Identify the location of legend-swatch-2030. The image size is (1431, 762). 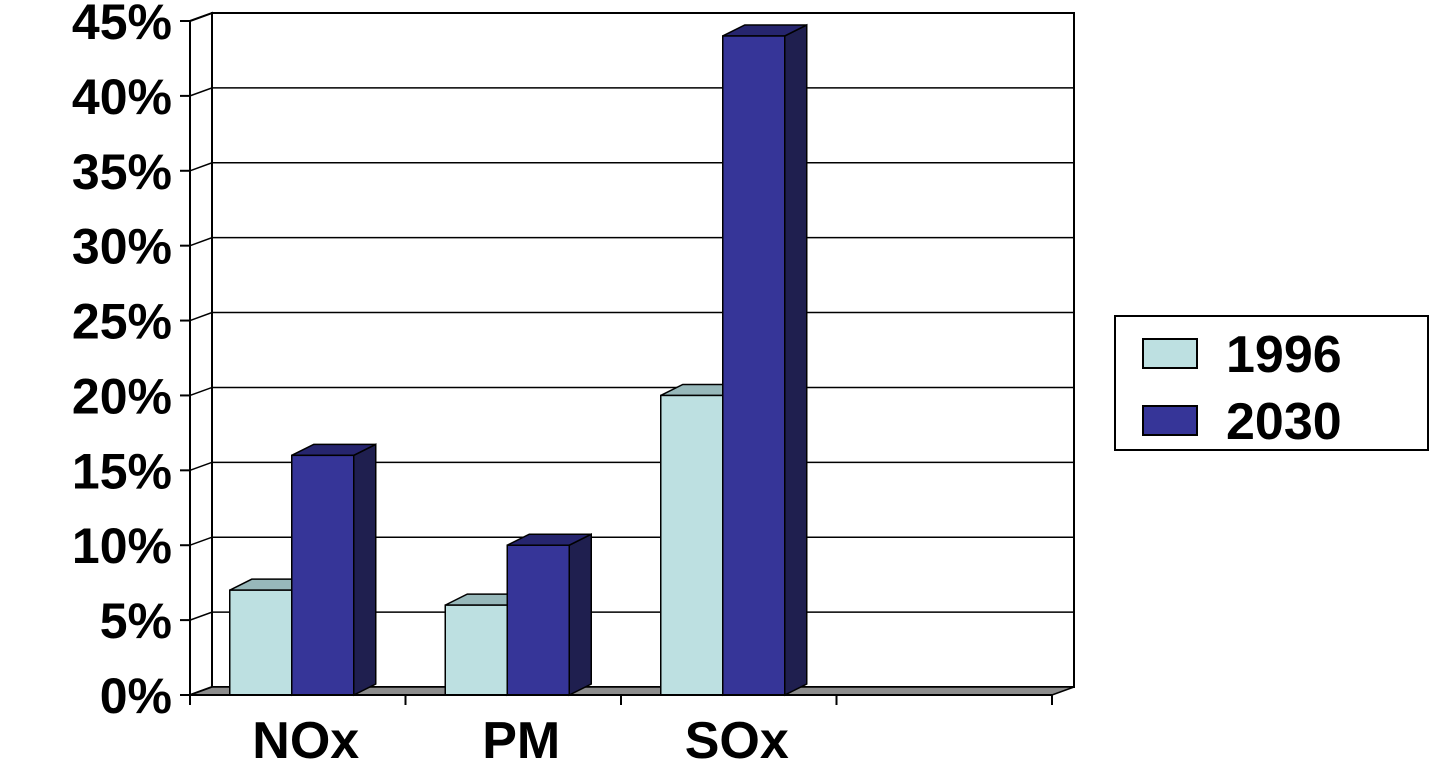
(1170, 420).